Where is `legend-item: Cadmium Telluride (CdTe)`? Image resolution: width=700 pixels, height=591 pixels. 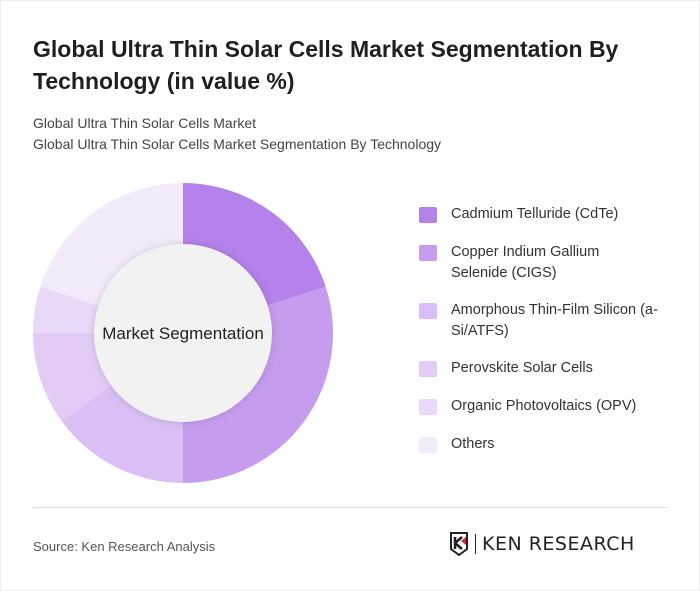 legend-item: Cadmium Telluride (CdTe) is located at coordinates (549, 214).